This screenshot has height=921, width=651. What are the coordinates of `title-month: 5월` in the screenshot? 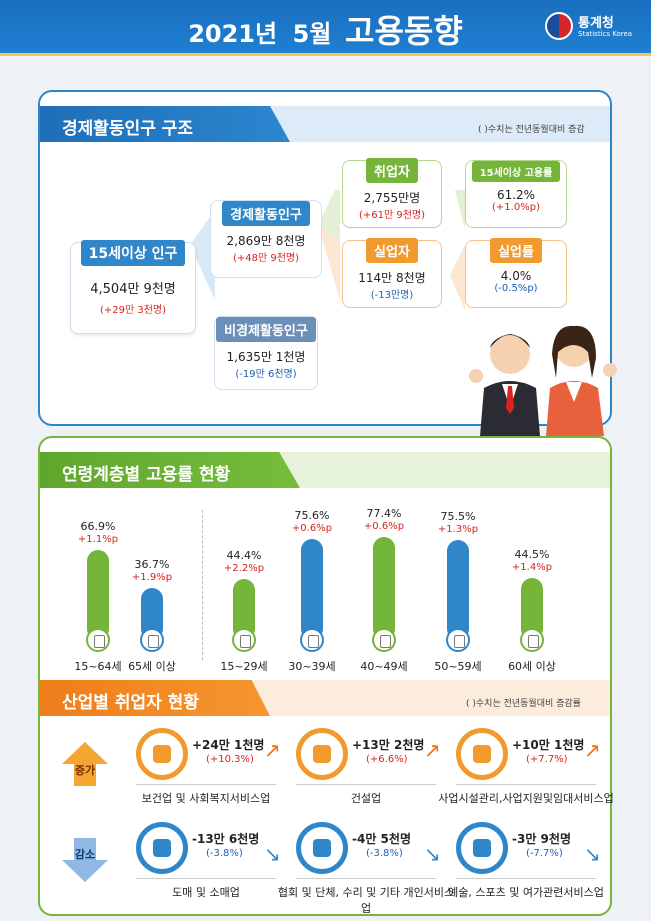 It's located at (312, 34).